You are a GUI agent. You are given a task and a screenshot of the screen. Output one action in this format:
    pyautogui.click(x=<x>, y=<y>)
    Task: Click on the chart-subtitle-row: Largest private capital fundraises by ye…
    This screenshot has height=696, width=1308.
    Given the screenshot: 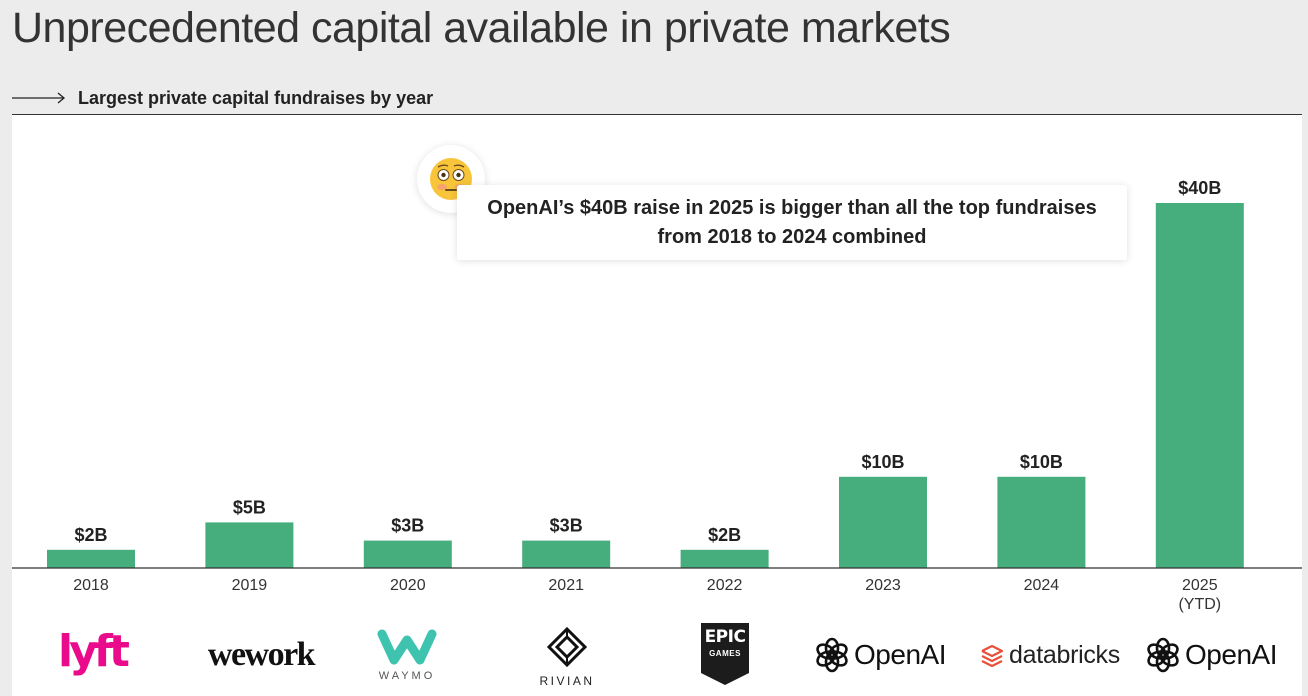 What is the action you would take?
    pyautogui.click(x=222, y=98)
    